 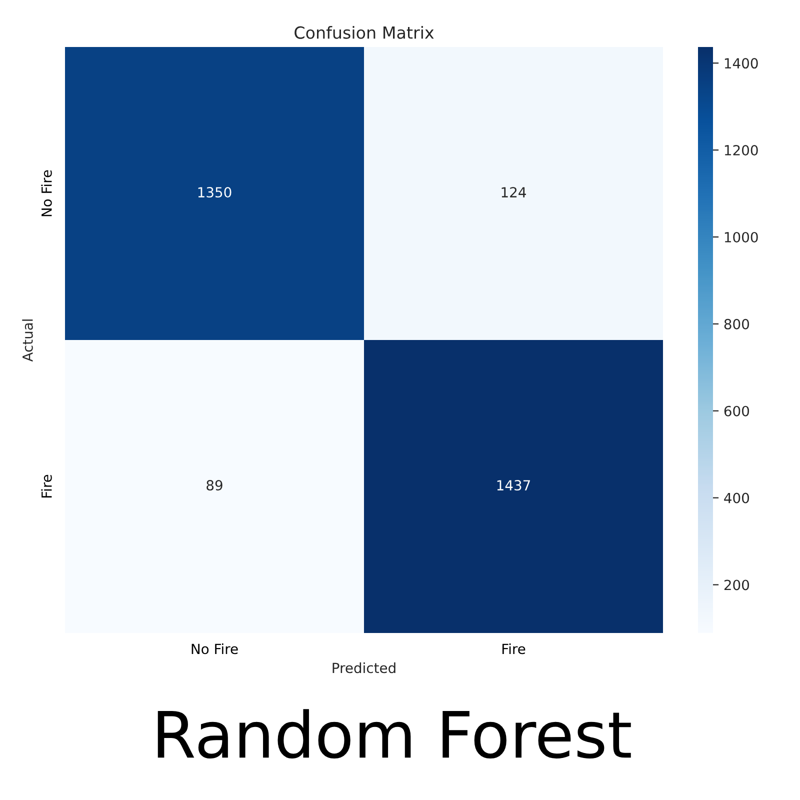 I want to click on chart-title: Confusion Matrix, so click(x=364, y=32).